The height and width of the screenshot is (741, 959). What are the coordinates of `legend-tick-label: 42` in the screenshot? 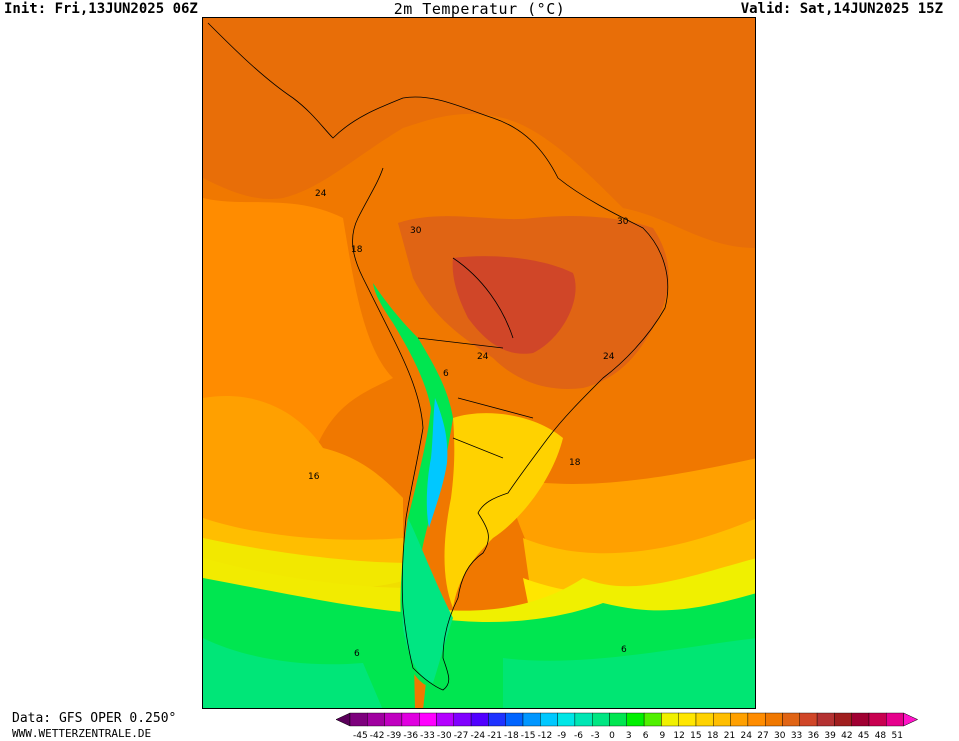 It's located at (846, 735).